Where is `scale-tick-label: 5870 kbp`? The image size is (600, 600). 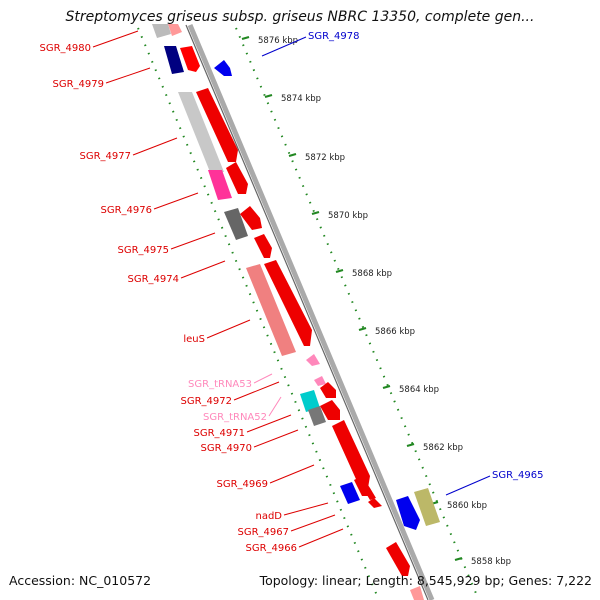
scale-tick-label: 5870 kbp is located at coordinates (348, 216).